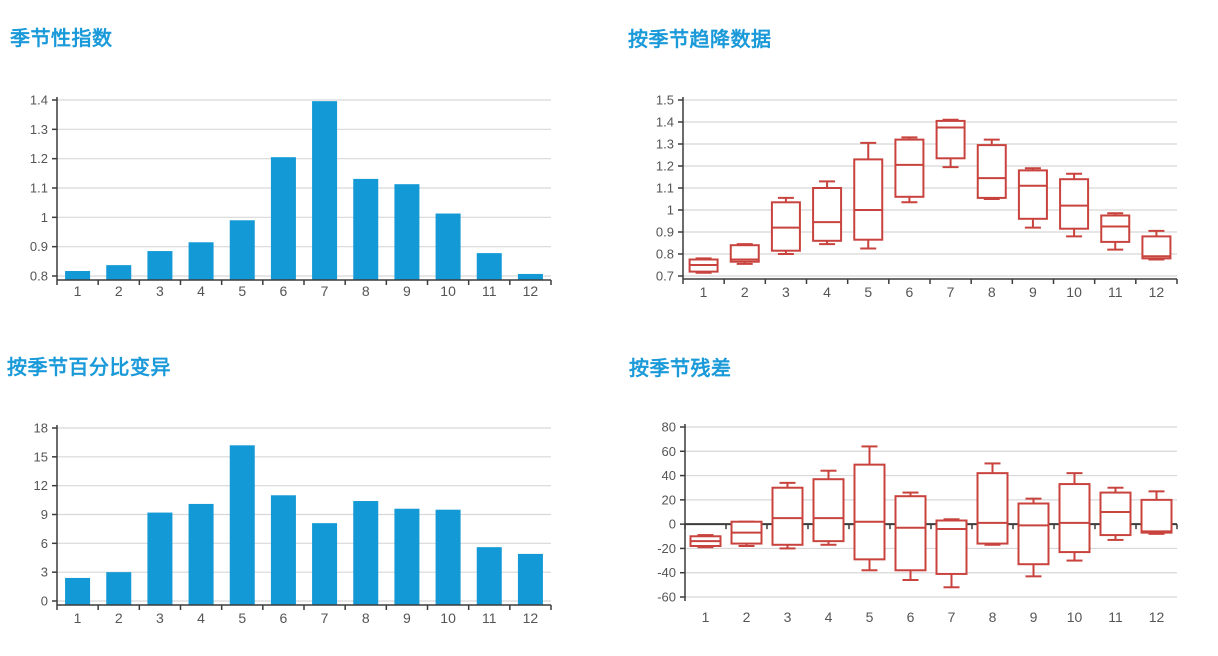 This screenshot has height=656, width=1218. What do you see at coordinates (41, 428) in the screenshot?
I see `svg-text: 18` at bounding box center [41, 428].